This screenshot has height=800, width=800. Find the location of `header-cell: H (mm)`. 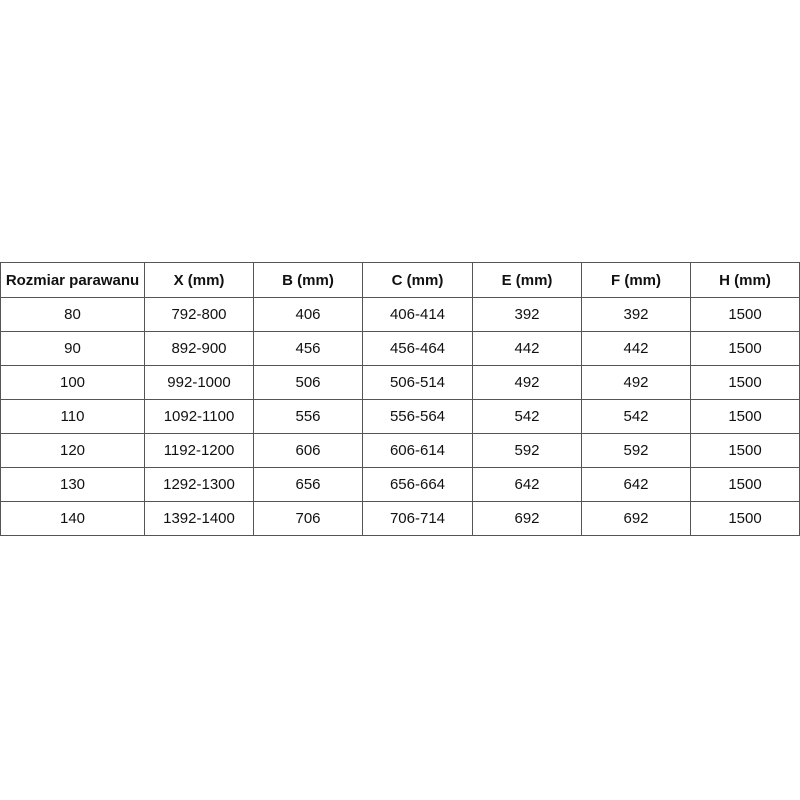

header-cell: H (mm) is located at coordinates (745, 280).